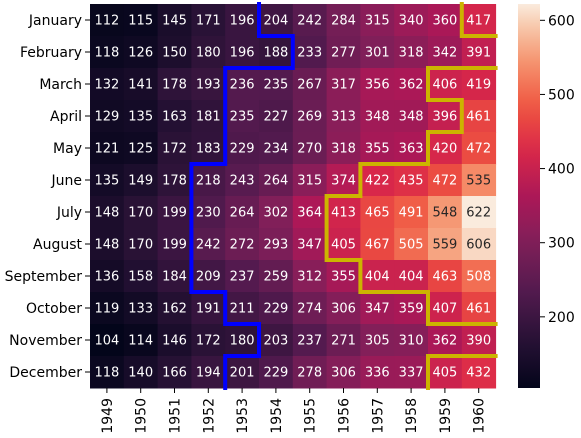  What do you see at coordinates (140, 309) in the screenshot?
I see `cell-value-label: 133` at bounding box center [140, 309].